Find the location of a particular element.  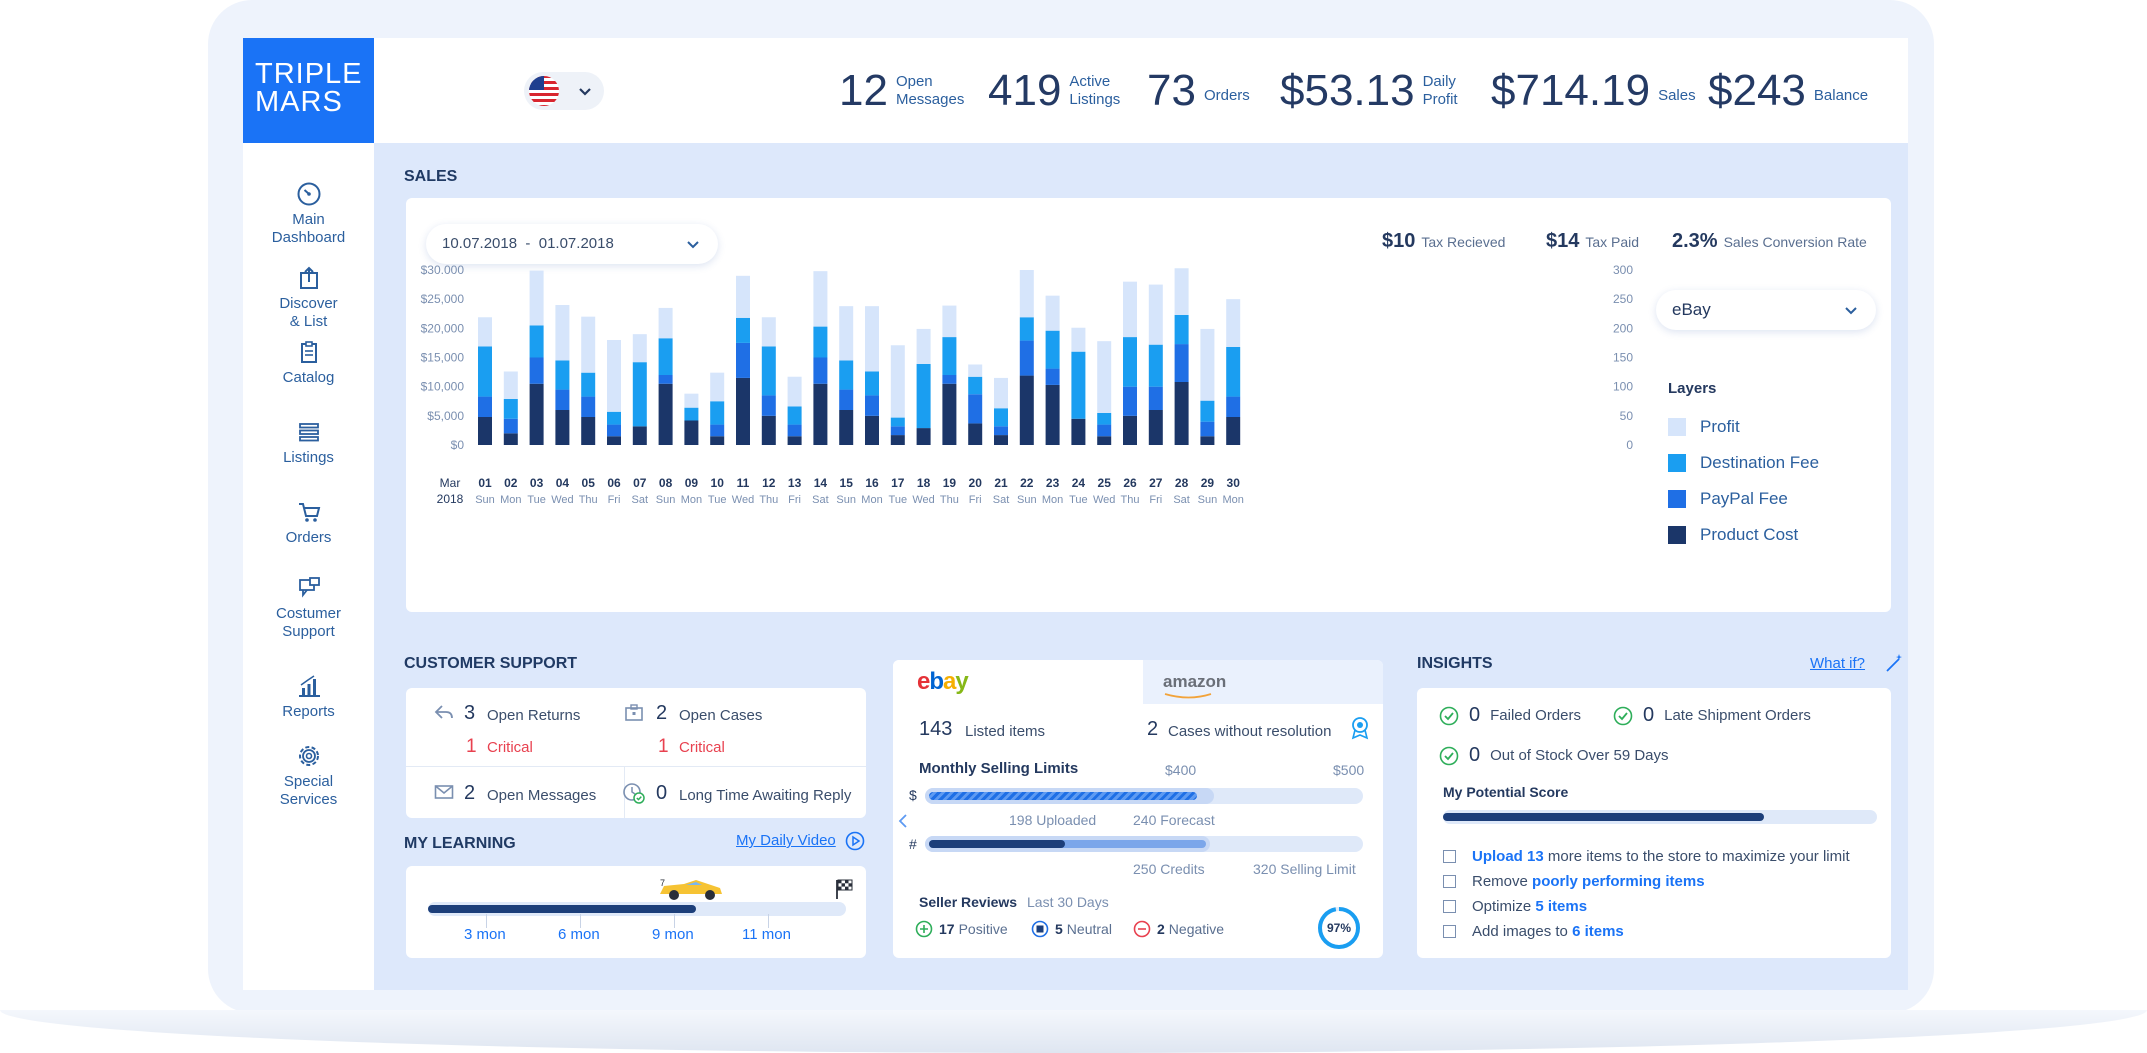

task-optimize: Optimize 5 items is located at coordinates (1515, 906).